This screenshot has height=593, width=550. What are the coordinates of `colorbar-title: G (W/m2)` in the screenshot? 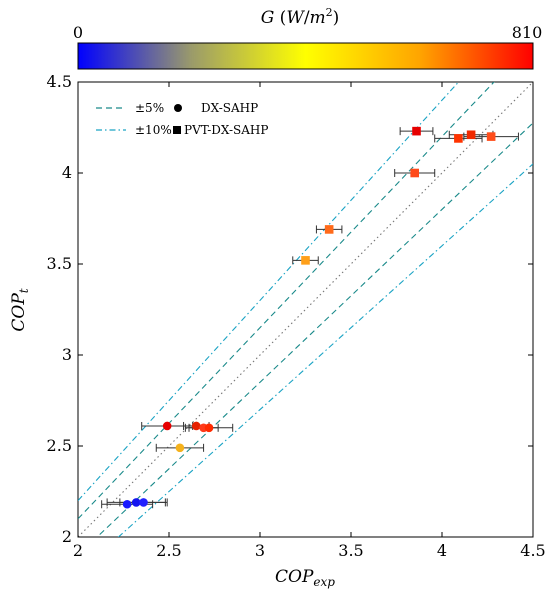 It's located at (300, 17).